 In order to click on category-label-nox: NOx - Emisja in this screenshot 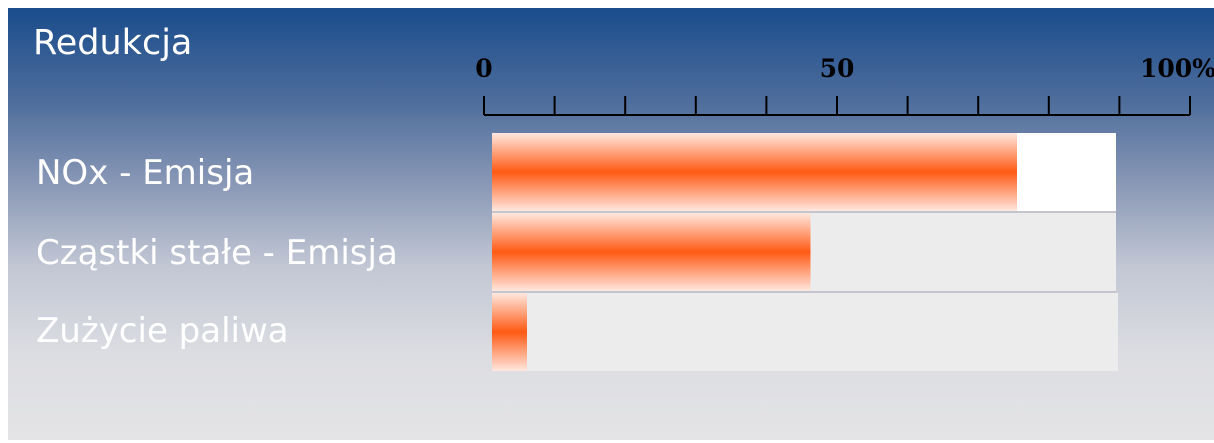, I will do `click(145, 173)`.